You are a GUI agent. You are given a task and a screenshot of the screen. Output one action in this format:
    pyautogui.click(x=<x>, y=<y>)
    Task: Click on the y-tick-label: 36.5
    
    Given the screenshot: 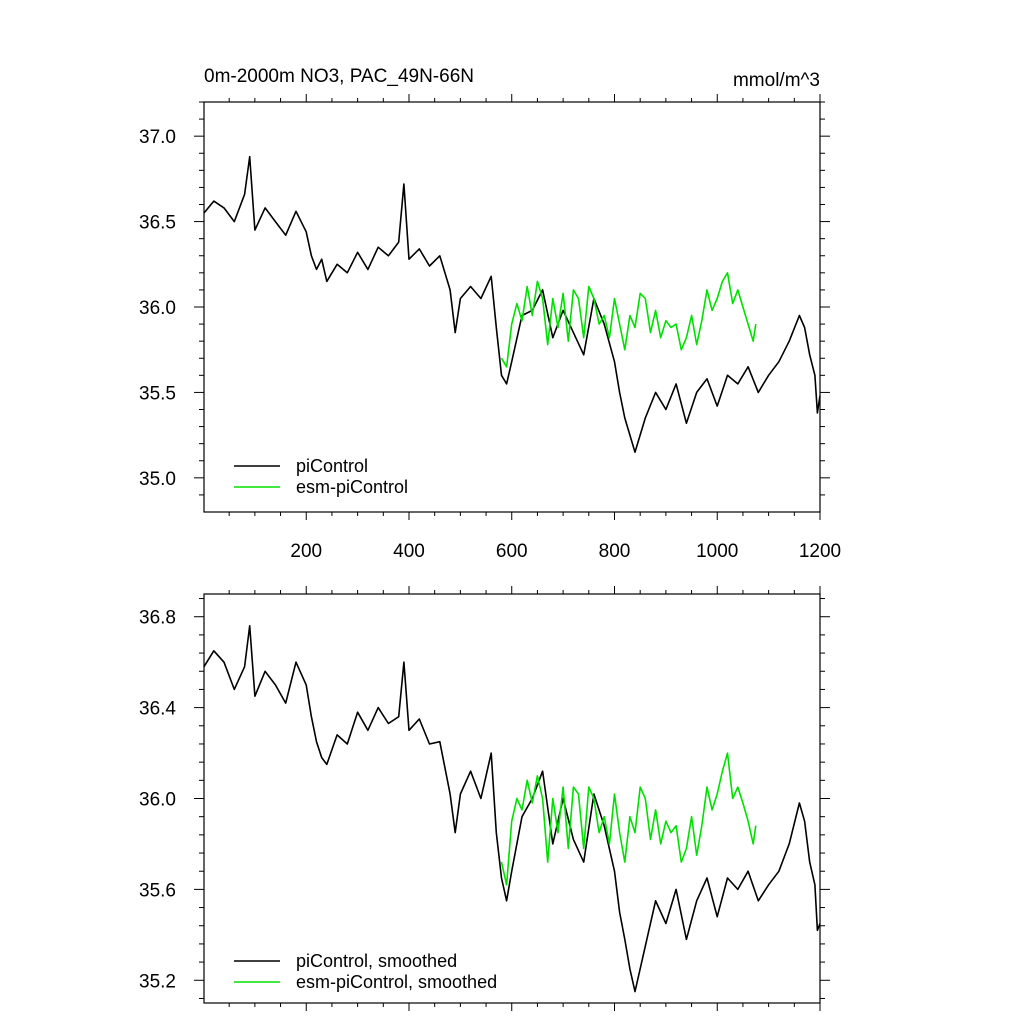 What is the action you would take?
    pyautogui.click(x=157, y=223)
    